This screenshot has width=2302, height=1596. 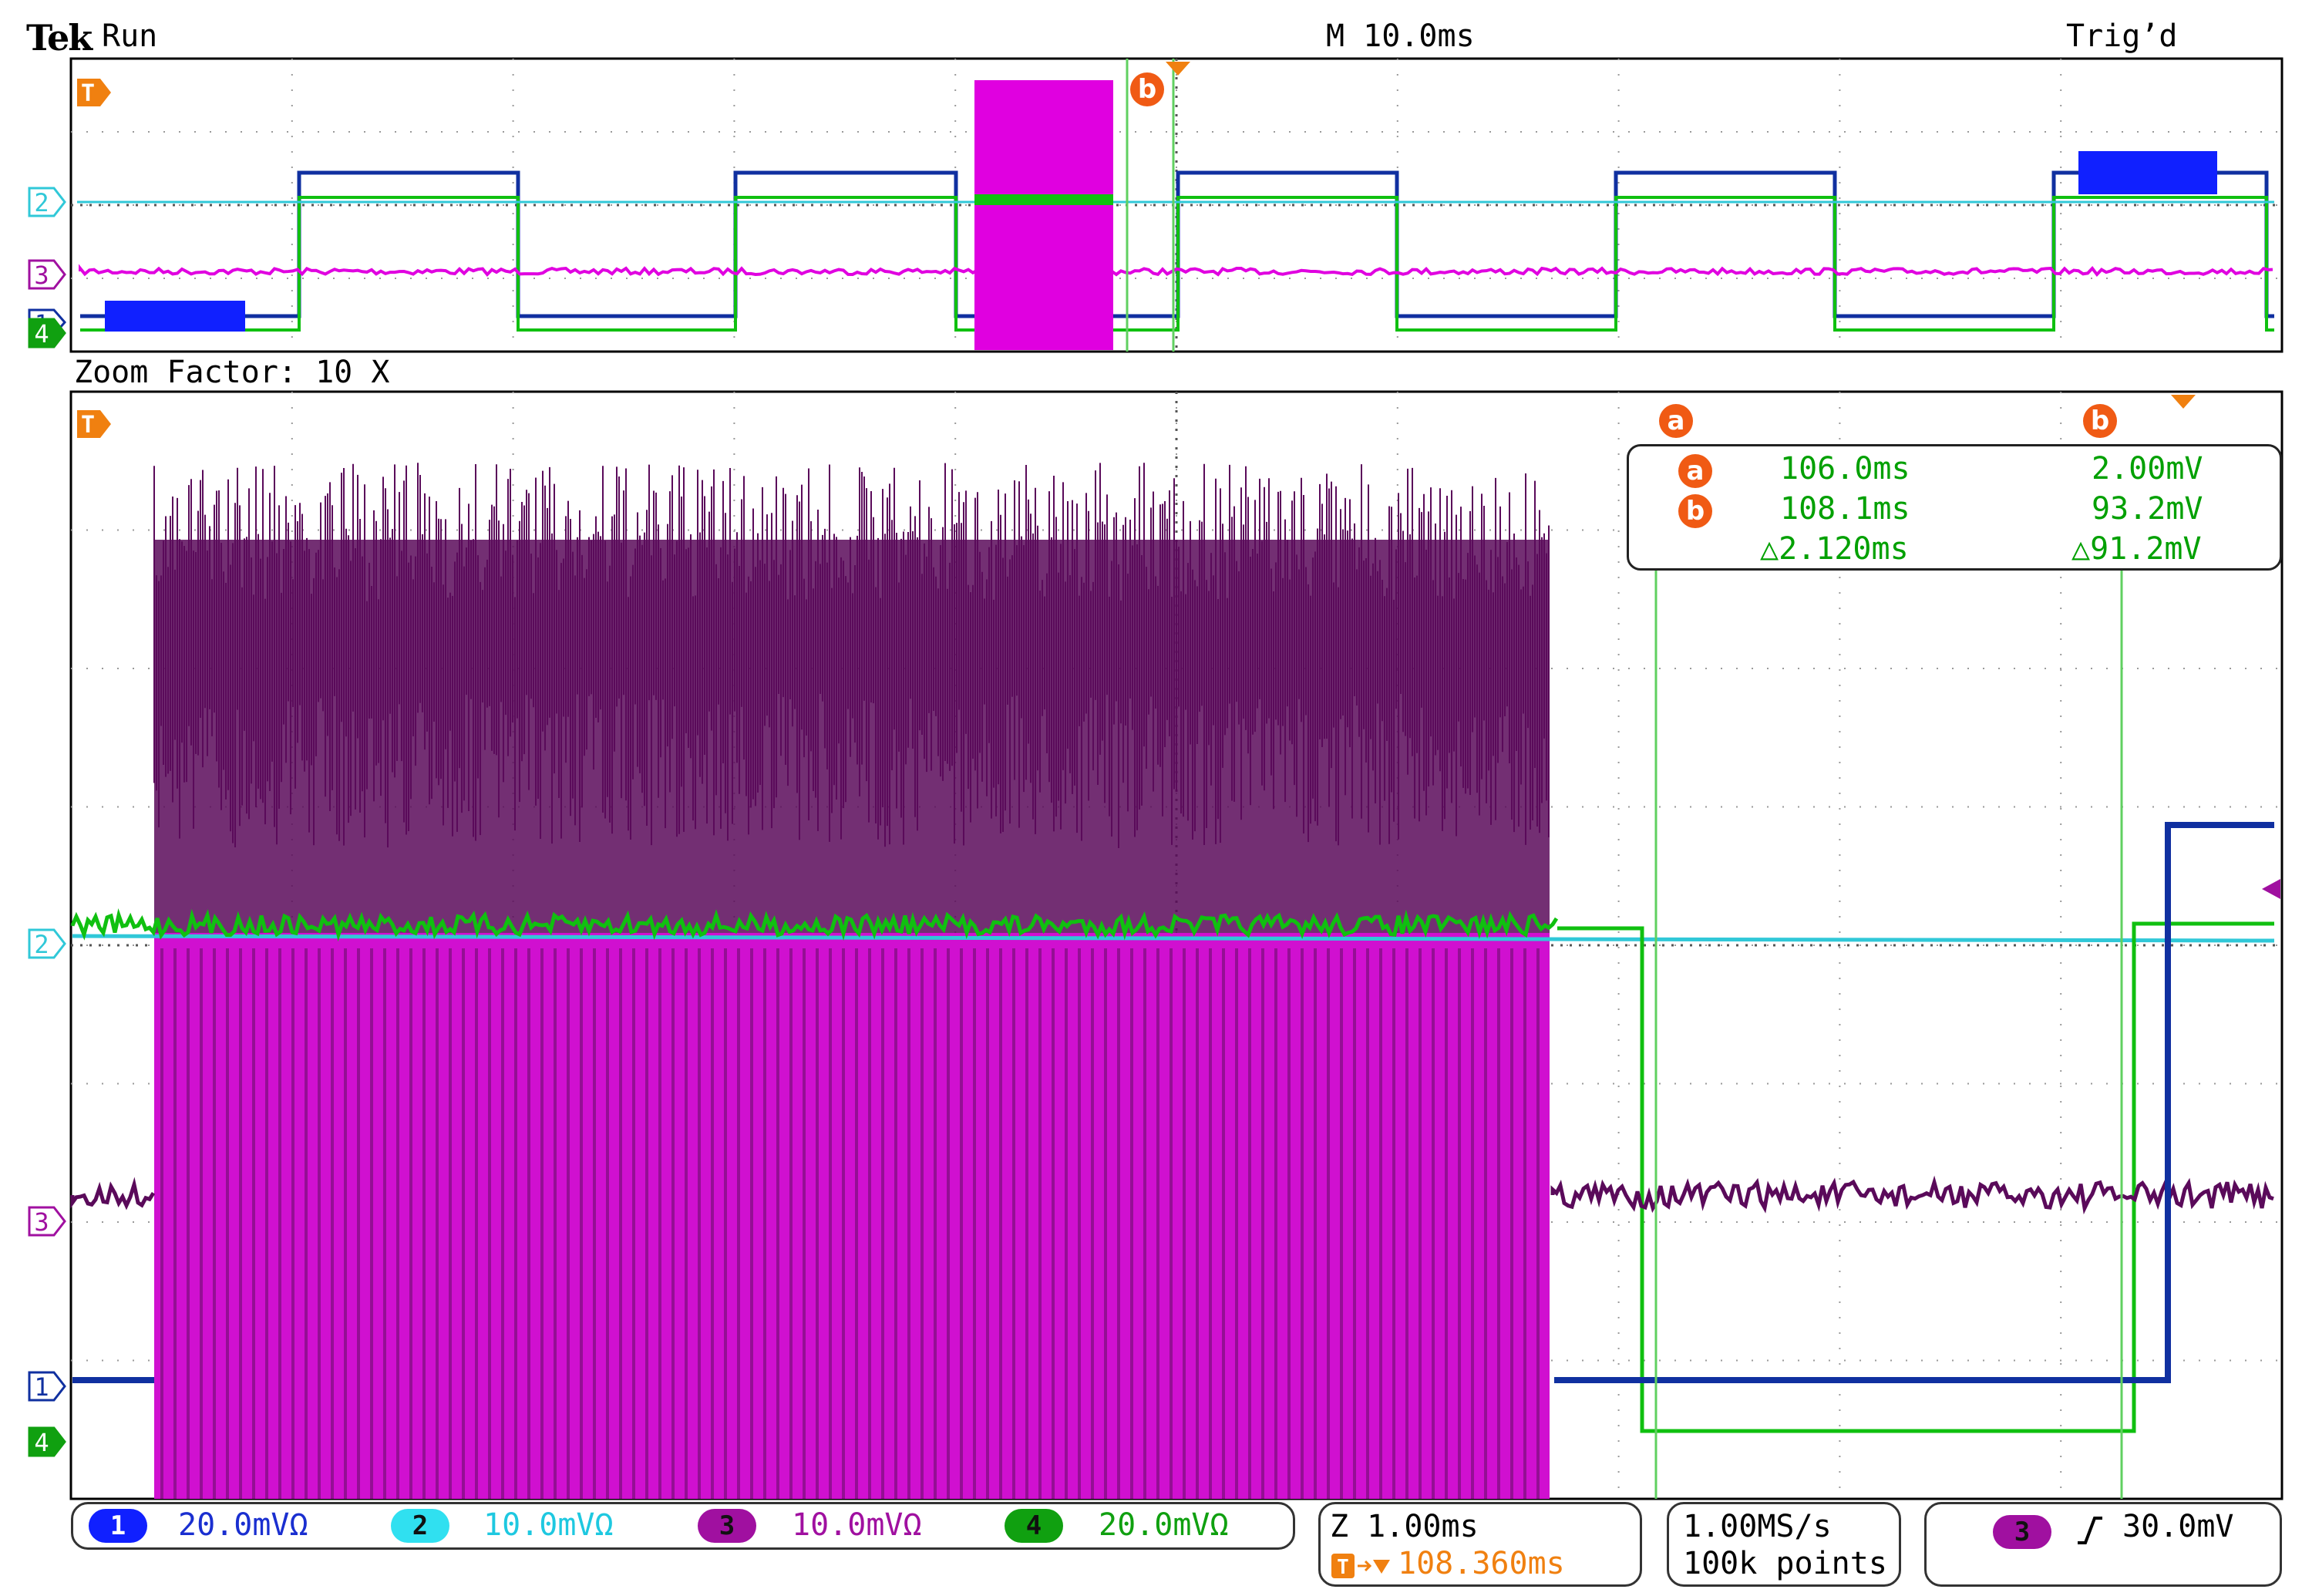 What do you see at coordinates (1147, 89) in the screenshot?
I see `cursor-b-overview-marker: b` at bounding box center [1147, 89].